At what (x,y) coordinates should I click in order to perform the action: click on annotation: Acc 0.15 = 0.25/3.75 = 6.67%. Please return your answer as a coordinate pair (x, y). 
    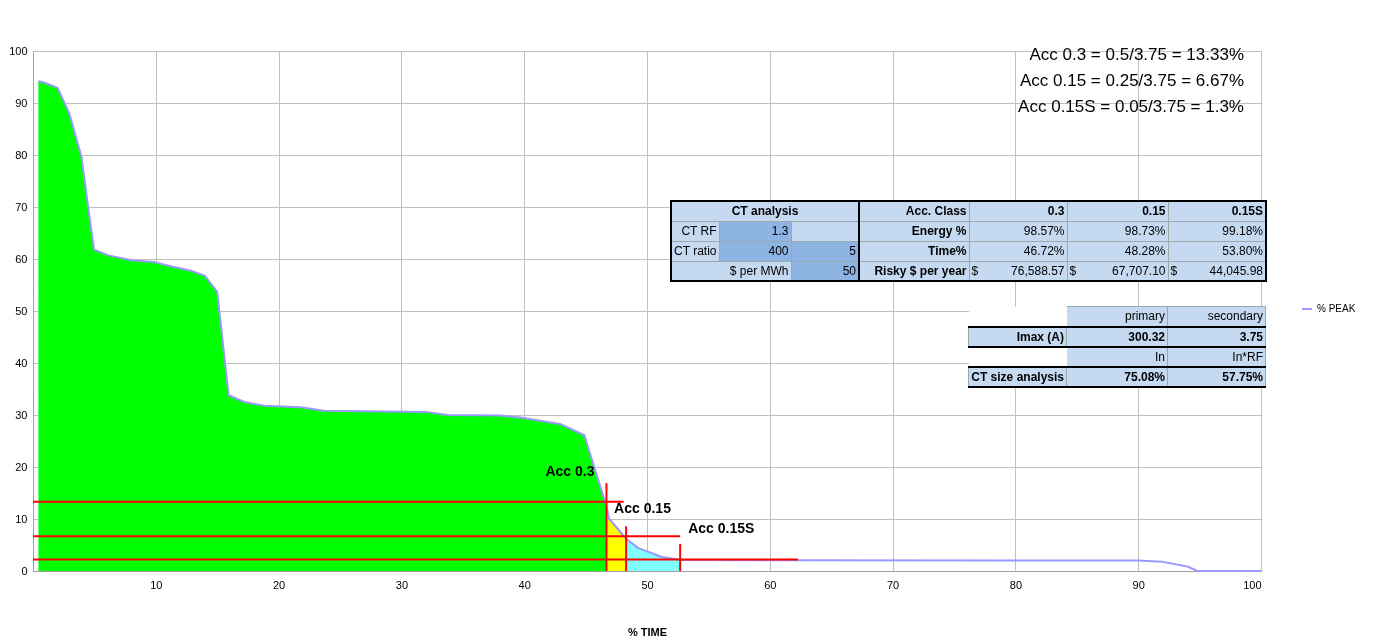
    Looking at the image, I should click on (1131, 81).